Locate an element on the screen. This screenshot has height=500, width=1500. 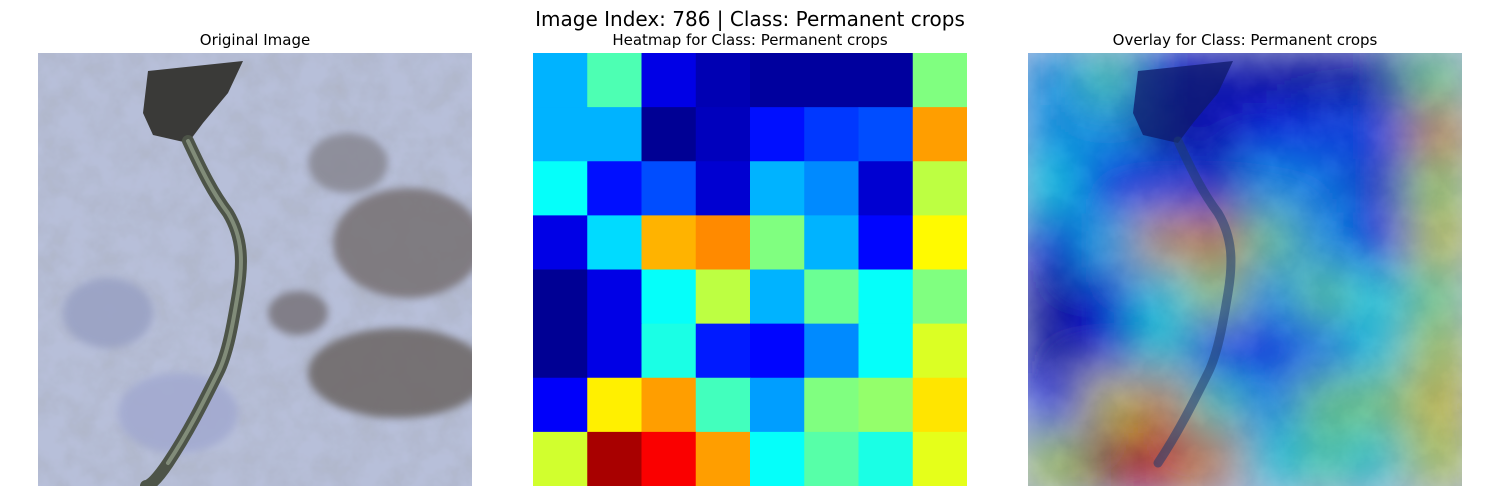
heatmap-cell-r6-c2 is located at coordinates (669, 405).